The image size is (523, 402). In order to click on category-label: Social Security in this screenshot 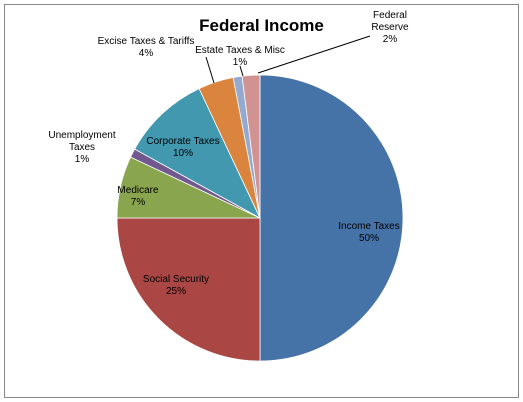, I will do `click(176, 279)`.